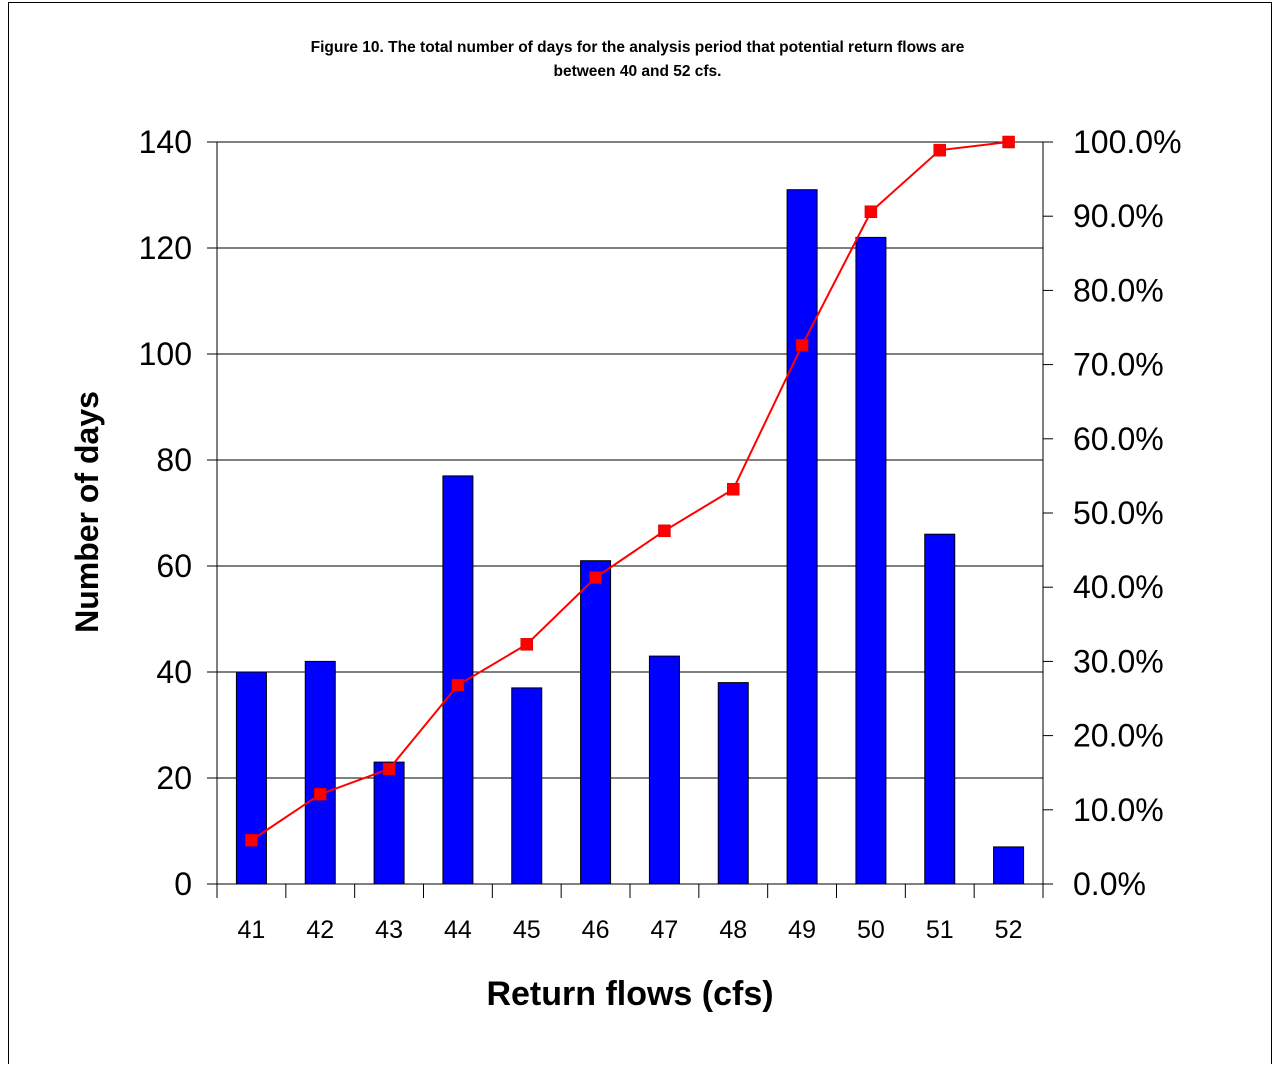 The image size is (1275, 1065). What do you see at coordinates (165, 354) in the screenshot?
I see `y-tick-label: 100` at bounding box center [165, 354].